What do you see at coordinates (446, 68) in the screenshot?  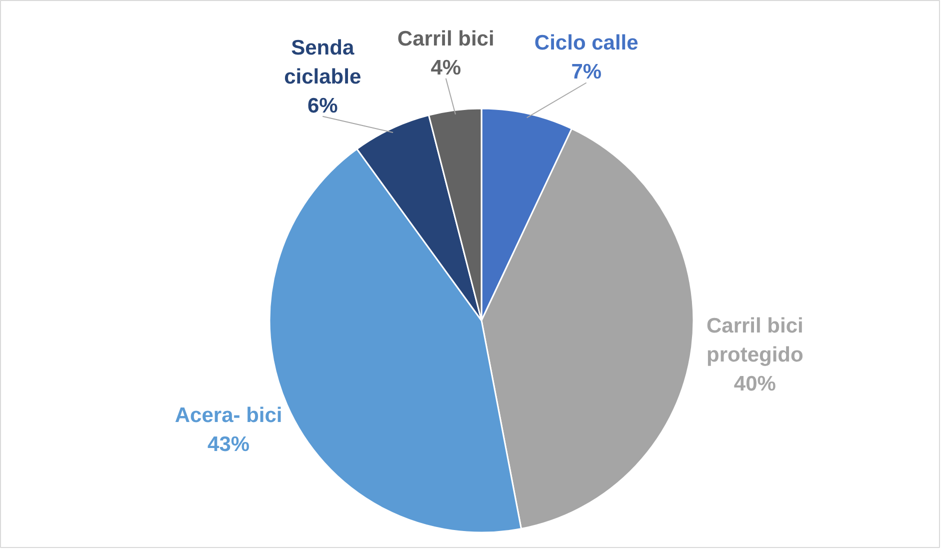 I see `data-label: 4%` at bounding box center [446, 68].